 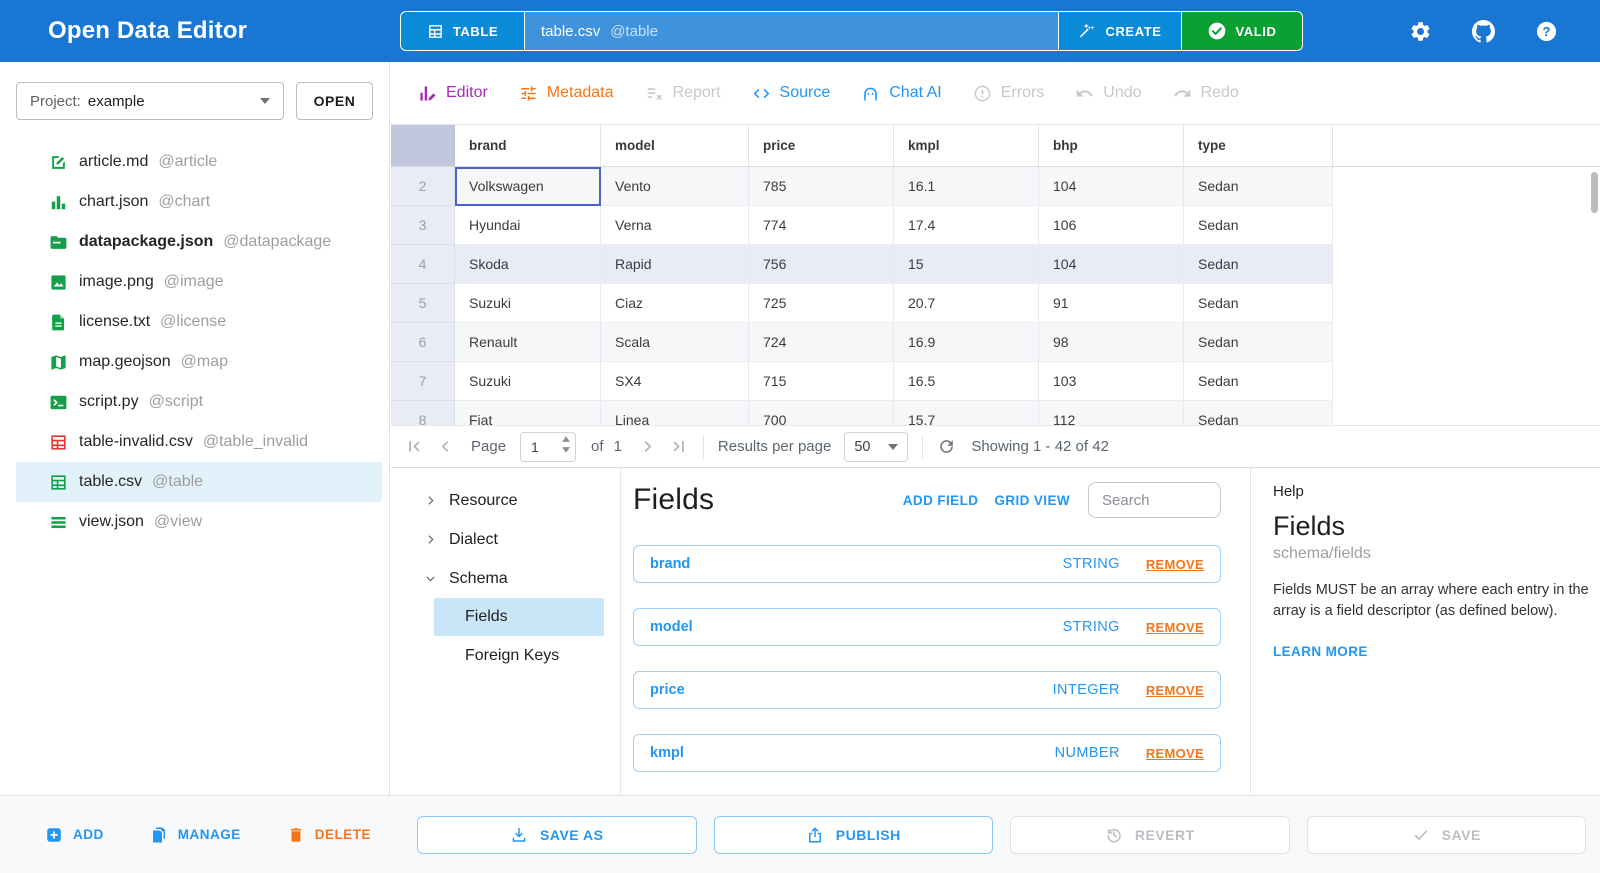 I want to click on table-cell: Verna, so click(x=675, y=225).